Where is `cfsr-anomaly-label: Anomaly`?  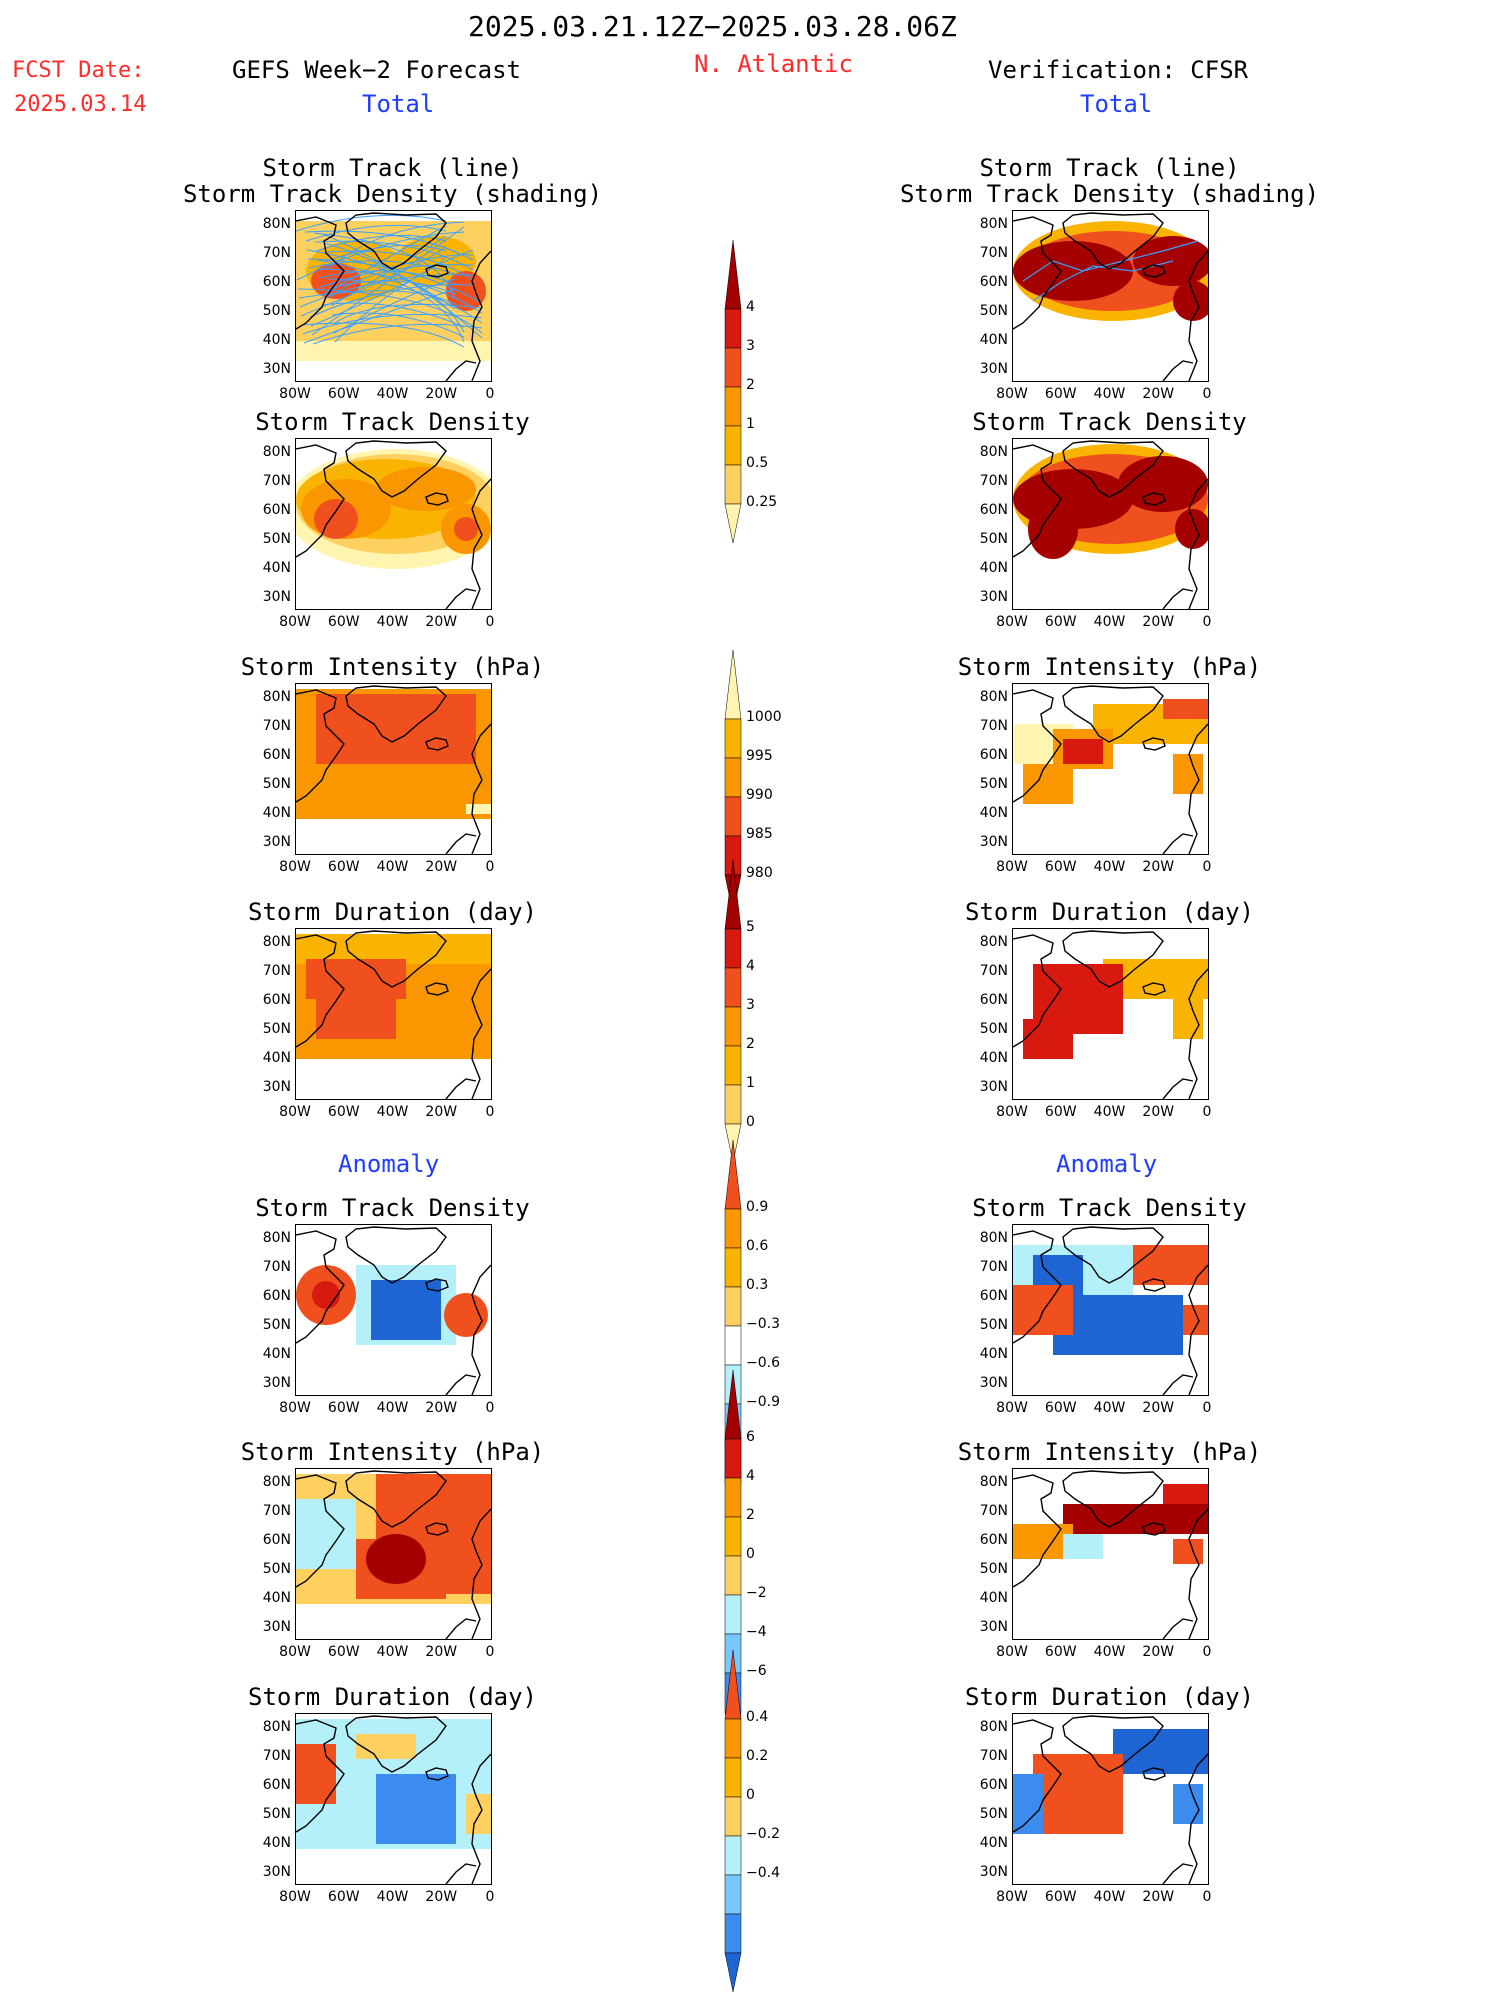
cfsr-anomaly-label: Anomaly is located at coordinates (1107, 1164).